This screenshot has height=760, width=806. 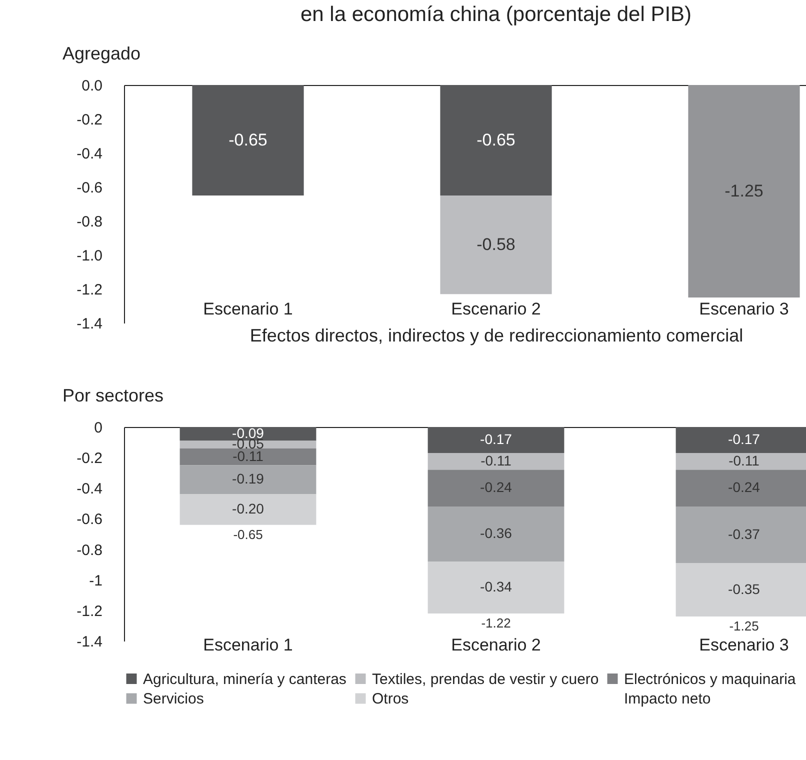 What do you see at coordinates (89, 256) in the screenshot?
I see `y-tick-label: -1.0` at bounding box center [89, 256].